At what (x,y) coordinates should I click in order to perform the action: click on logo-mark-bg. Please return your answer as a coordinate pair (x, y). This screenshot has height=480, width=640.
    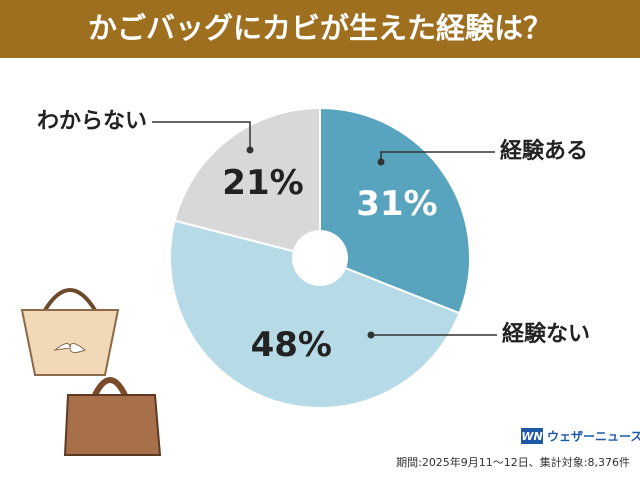
    Looking at the image, I should click on (532, 436).